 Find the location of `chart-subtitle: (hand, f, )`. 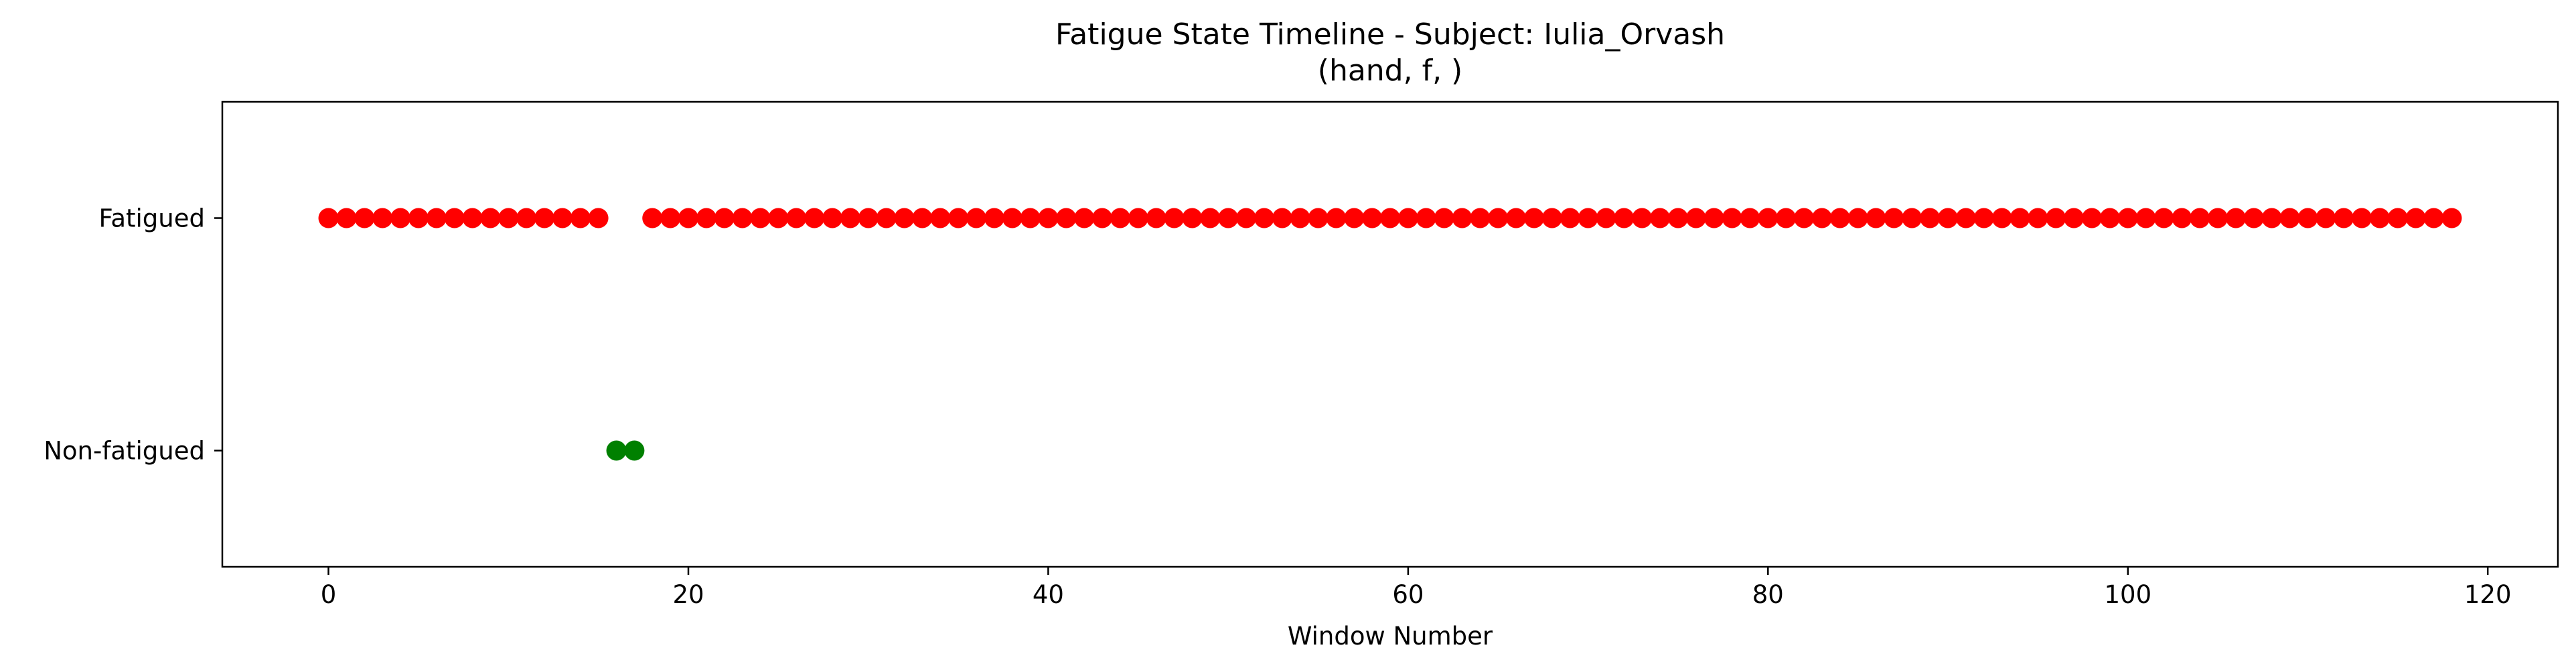

chart-subtitle: (hand, f, ) is located at coordinates (1390, 71).